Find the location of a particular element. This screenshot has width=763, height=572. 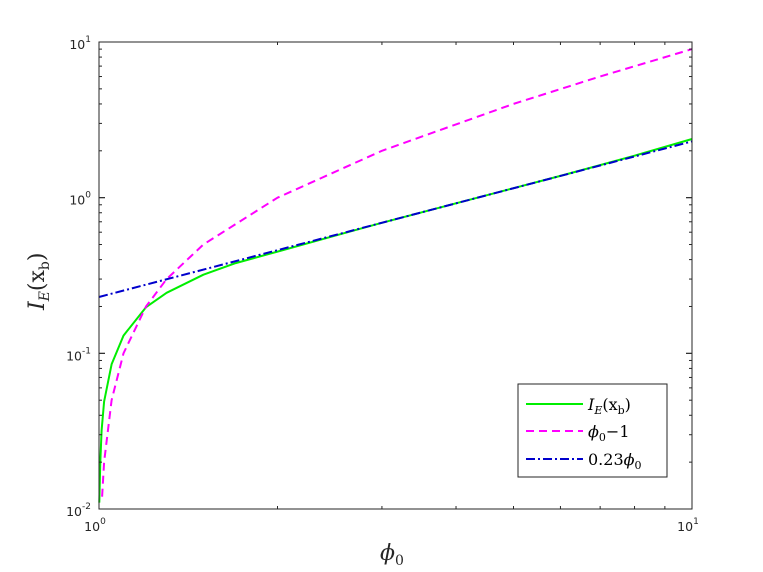

y-tick-label-exp: -1 is located at coordinates (86, 351).